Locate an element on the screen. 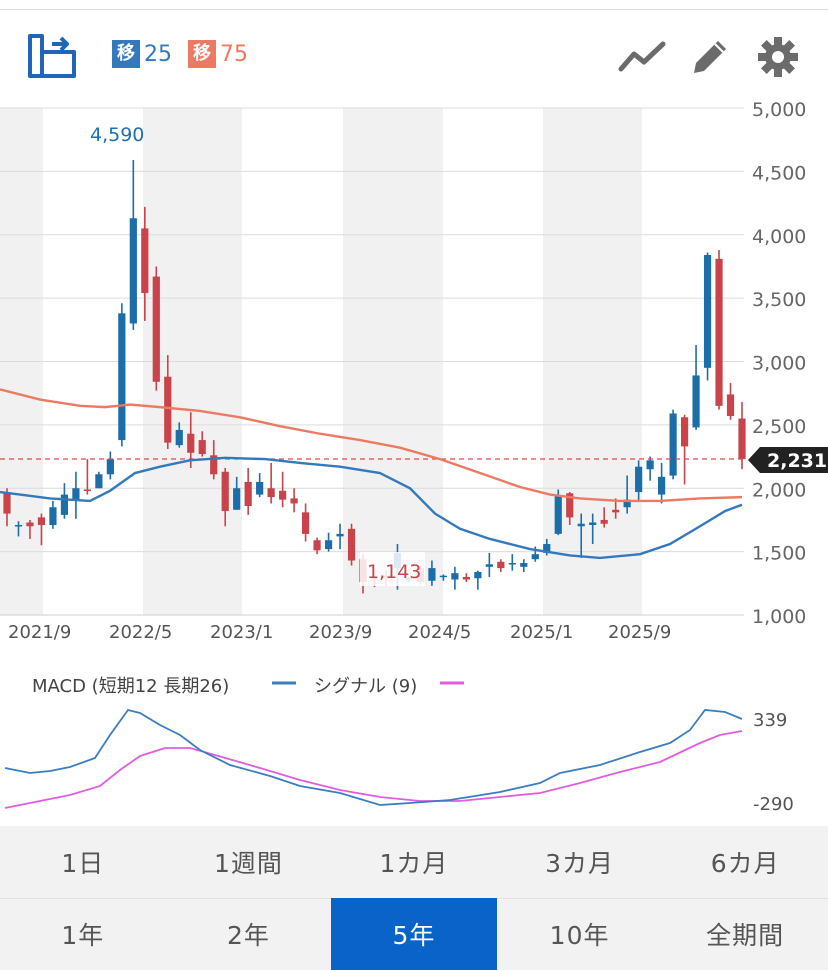 The image size is (828, 970). macd-label: MACD (短期12 長期26) is located at coordinates (130, 686).